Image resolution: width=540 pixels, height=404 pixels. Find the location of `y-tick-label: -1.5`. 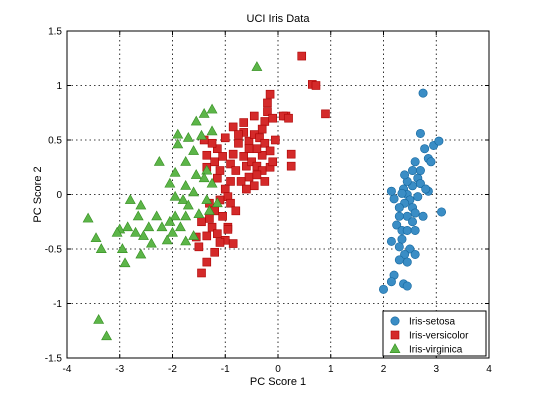

y-tick-label: -1.5 is located at coordinates (54, 359).